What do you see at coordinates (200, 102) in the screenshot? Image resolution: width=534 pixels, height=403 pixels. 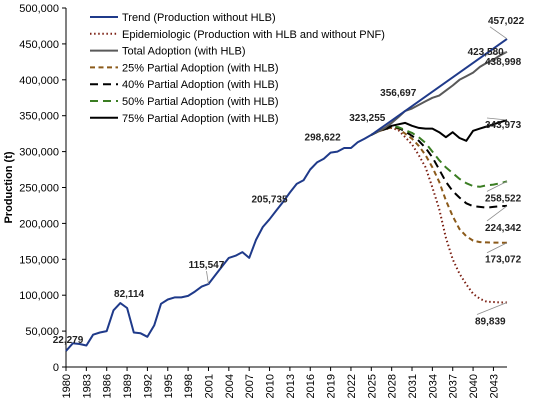 I see `legend-entry: 50% Partial Adoption (with HLB)` at bounding box center [200, 102].